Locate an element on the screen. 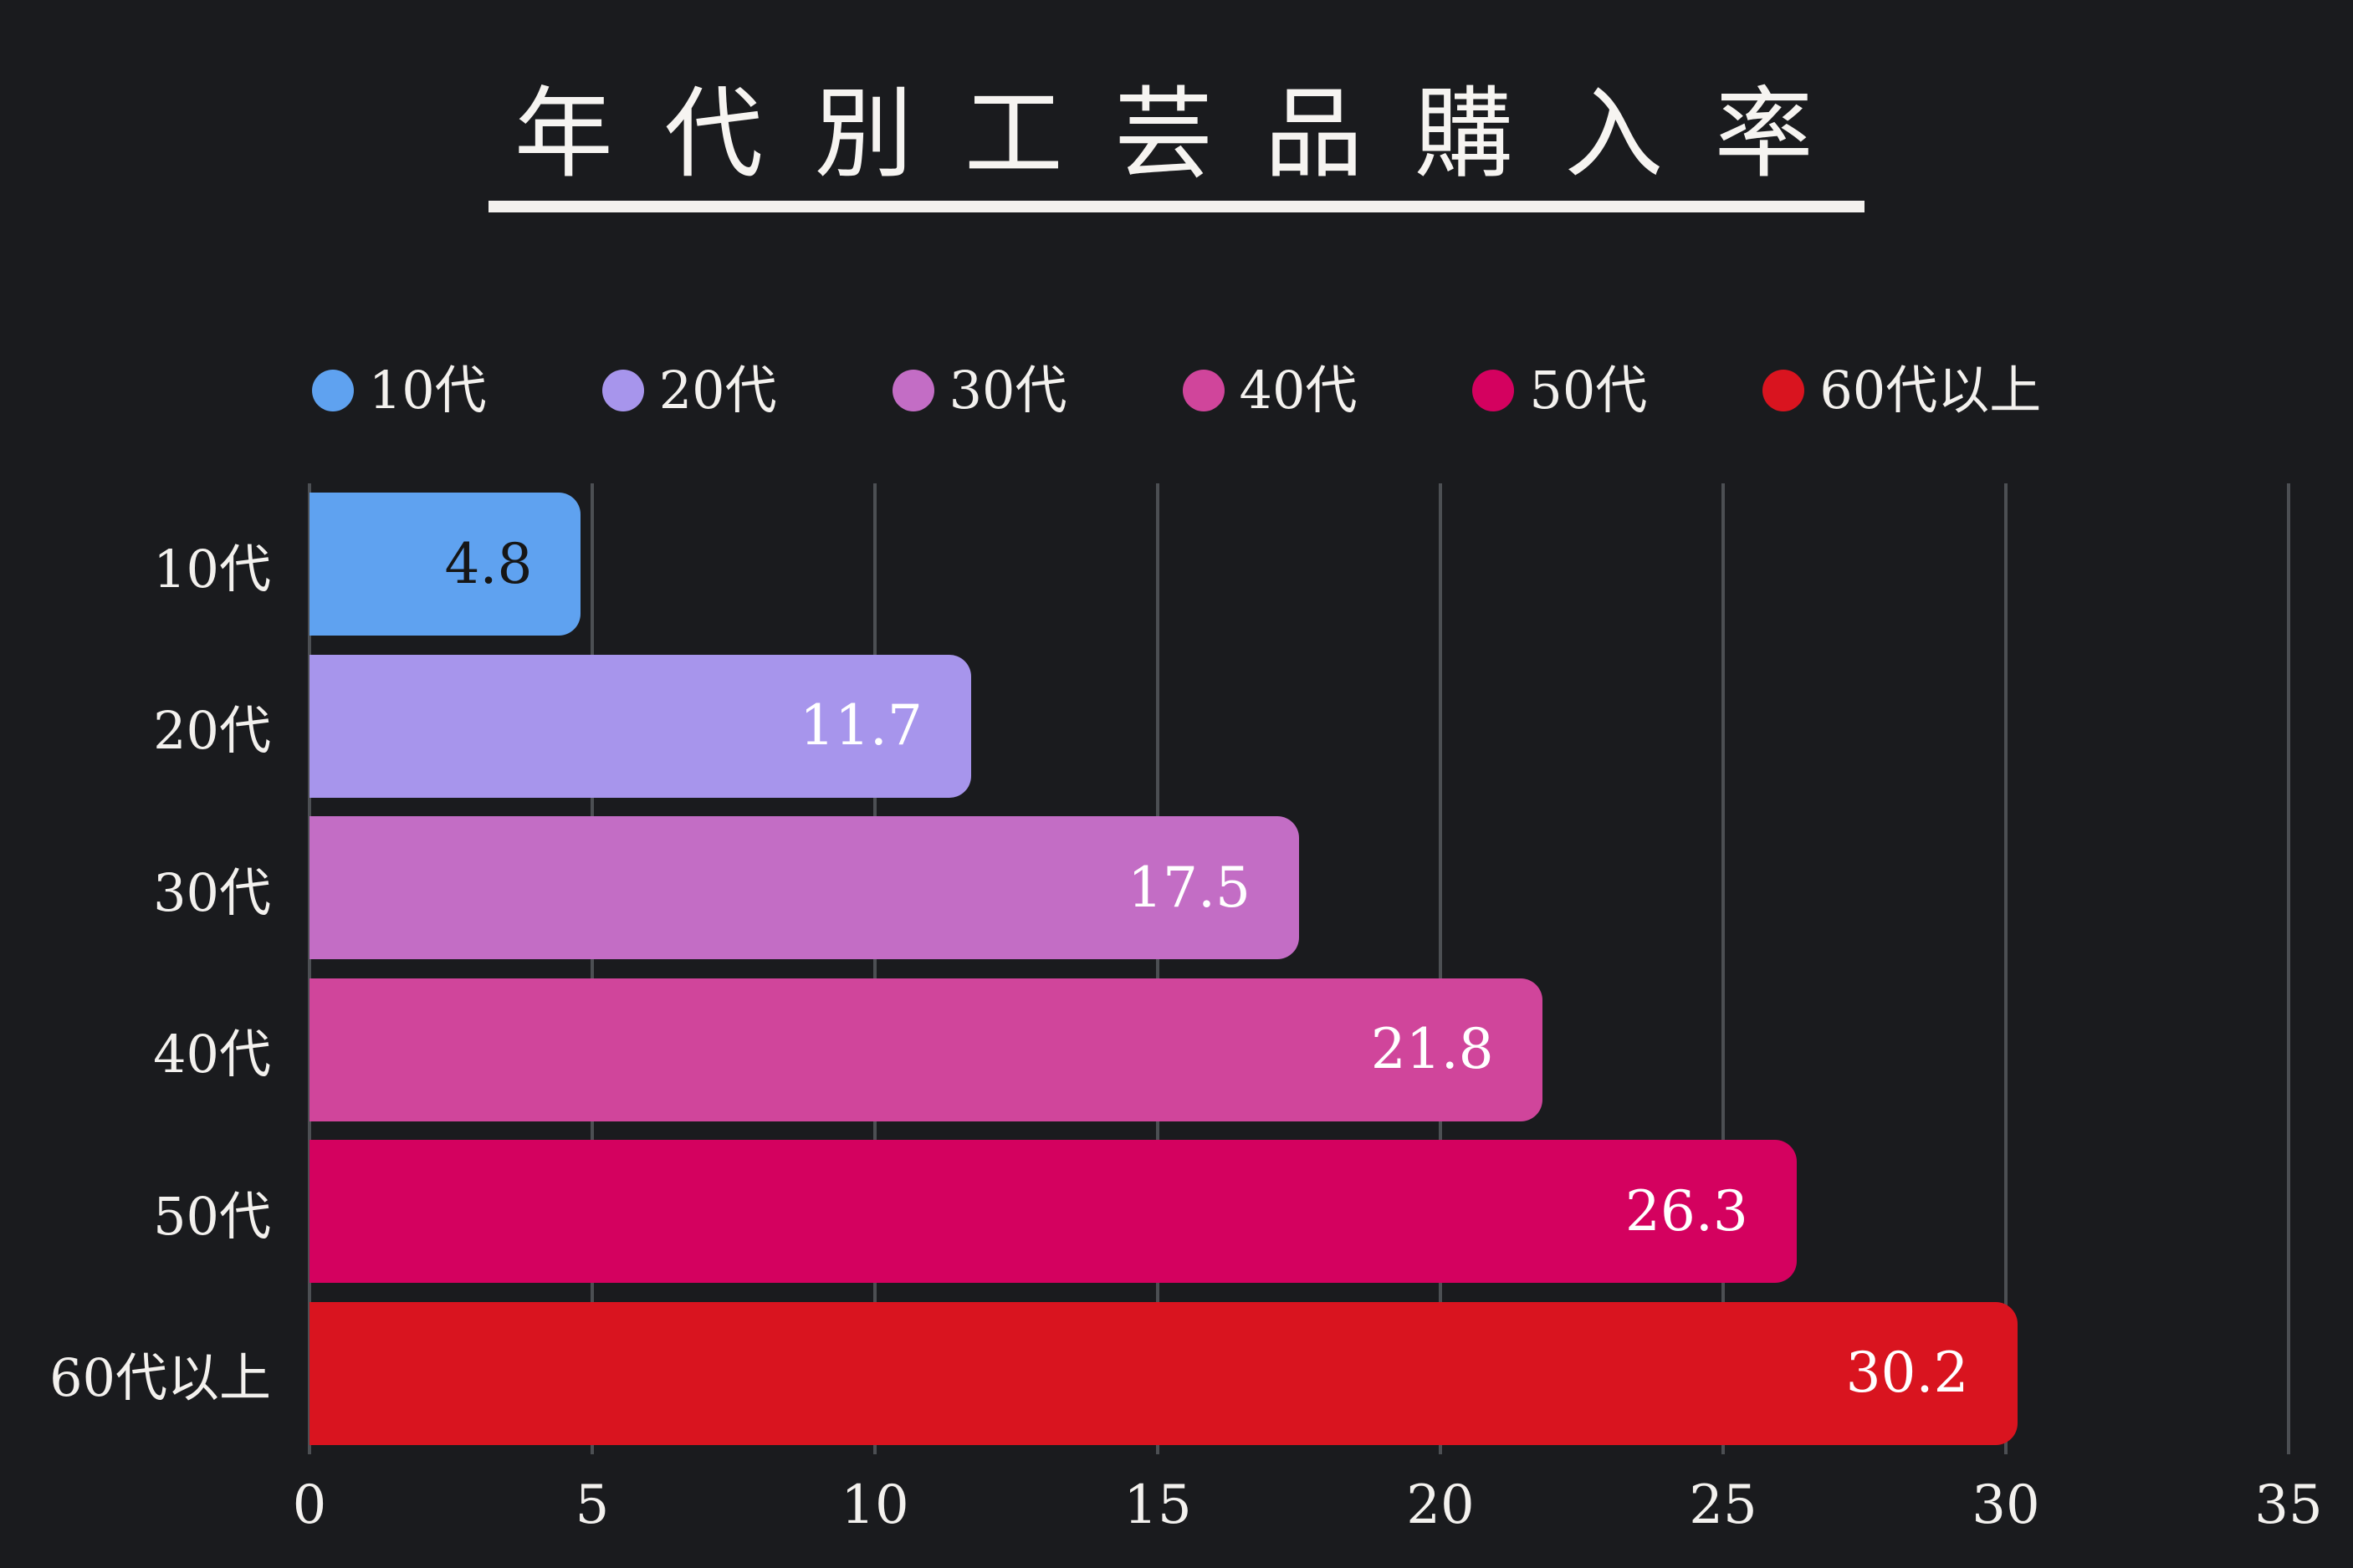 This screenshot has height=1568, width=2353. legend-label: 50代 is located at coordinates (1588, 390).